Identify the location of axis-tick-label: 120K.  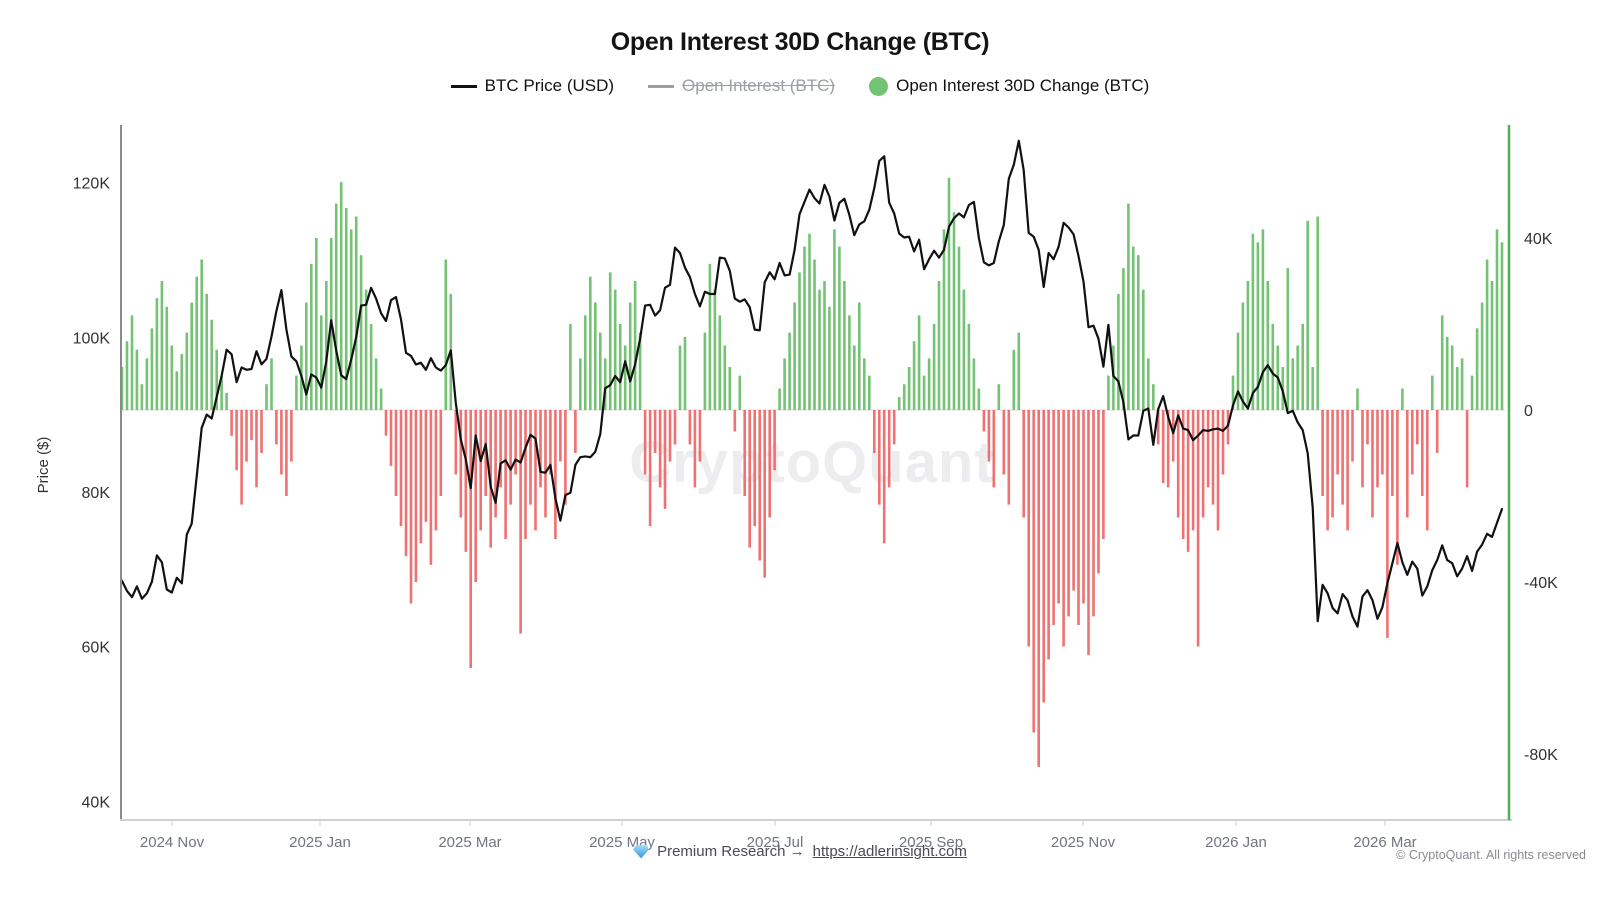
(92, 184).